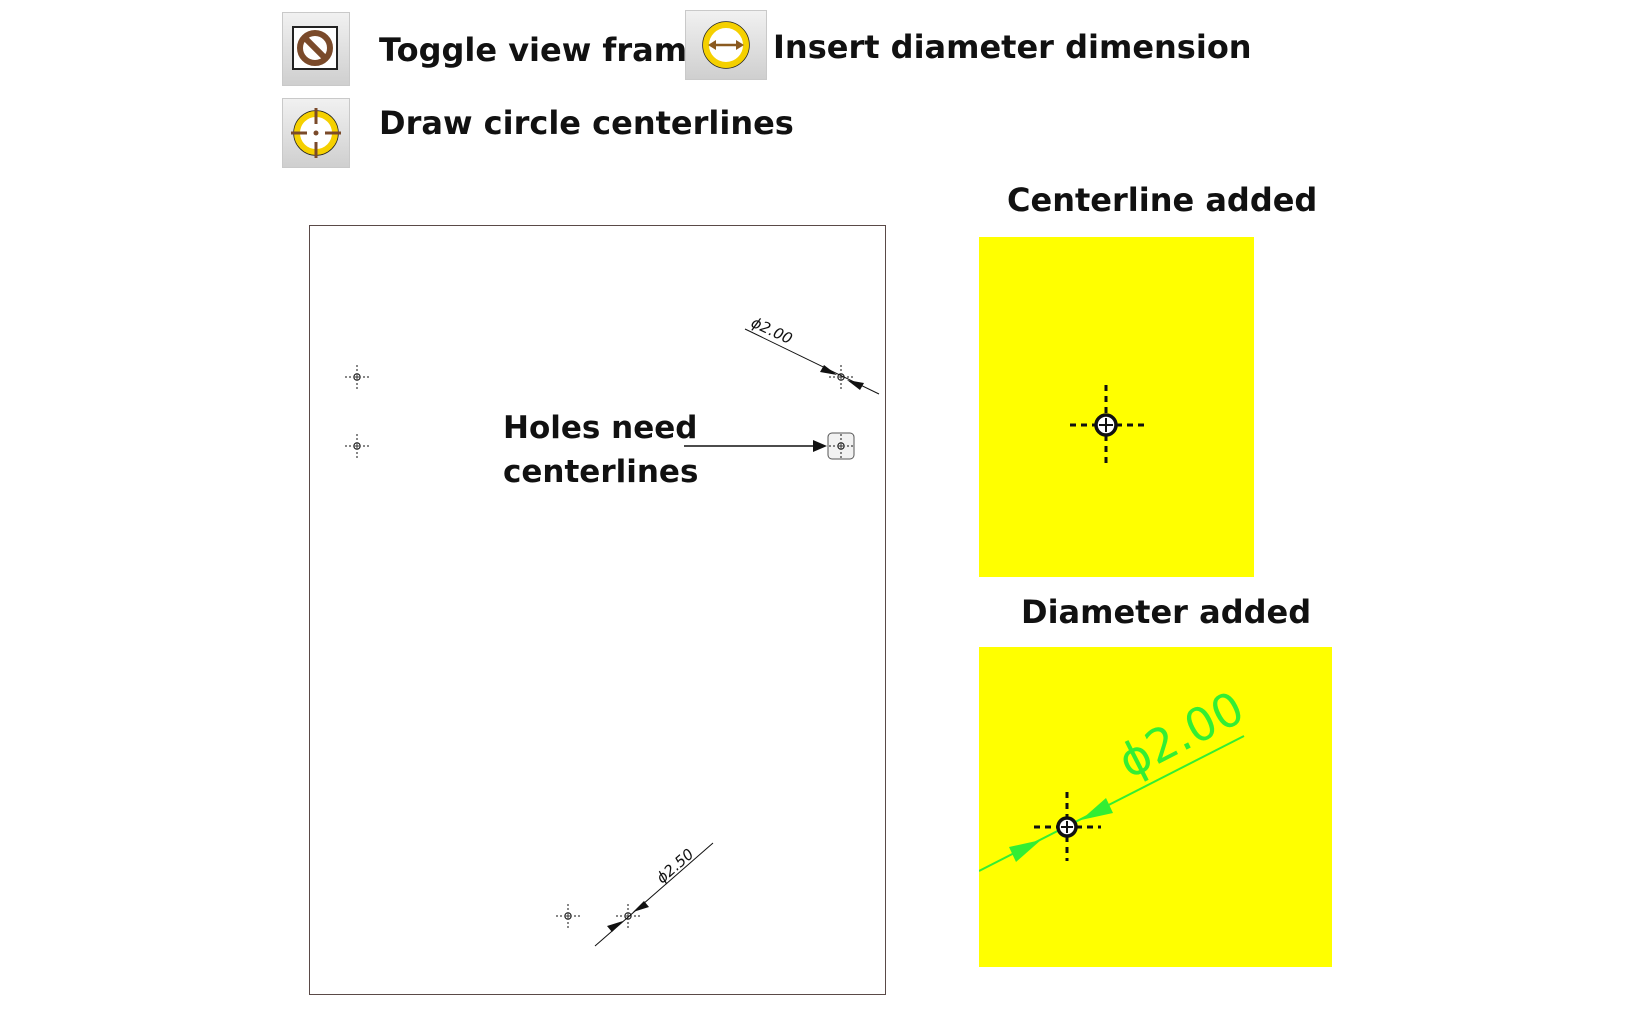  I want to click on diameter-added-panel: ϕ2.00, so click(1155, 807).